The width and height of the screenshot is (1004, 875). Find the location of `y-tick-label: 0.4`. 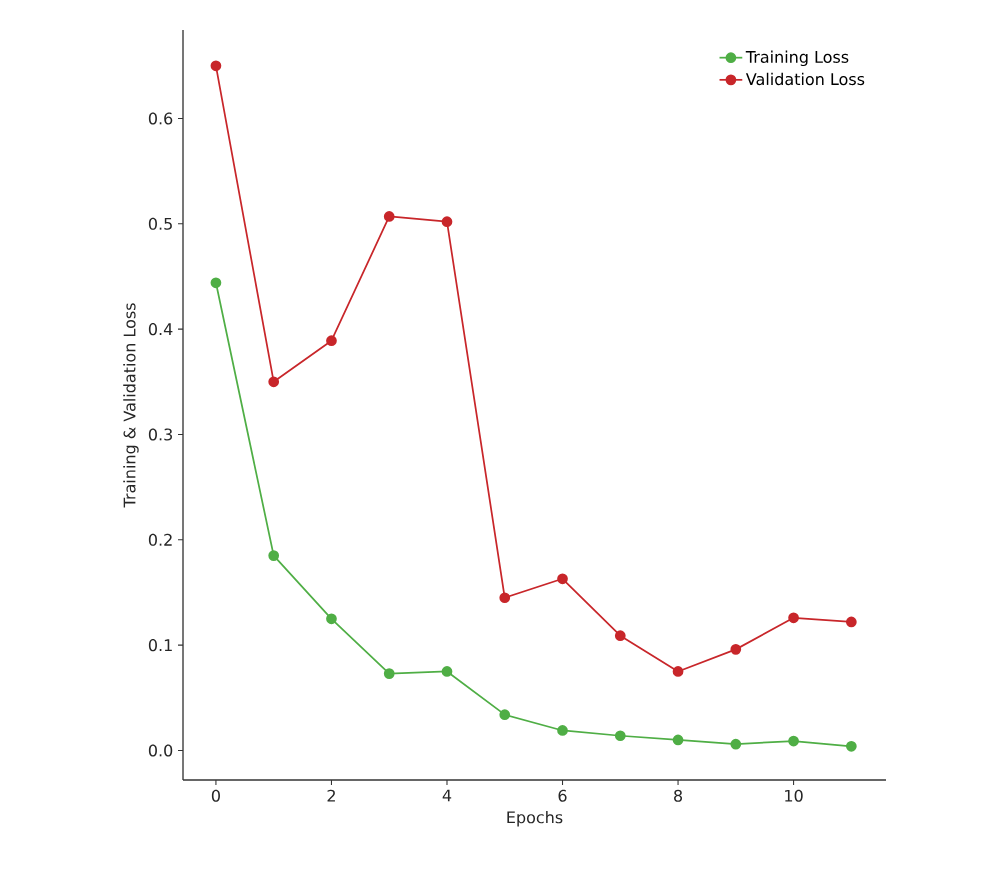

y-tick-label: 0.4 is located at coordinates (160, 329).